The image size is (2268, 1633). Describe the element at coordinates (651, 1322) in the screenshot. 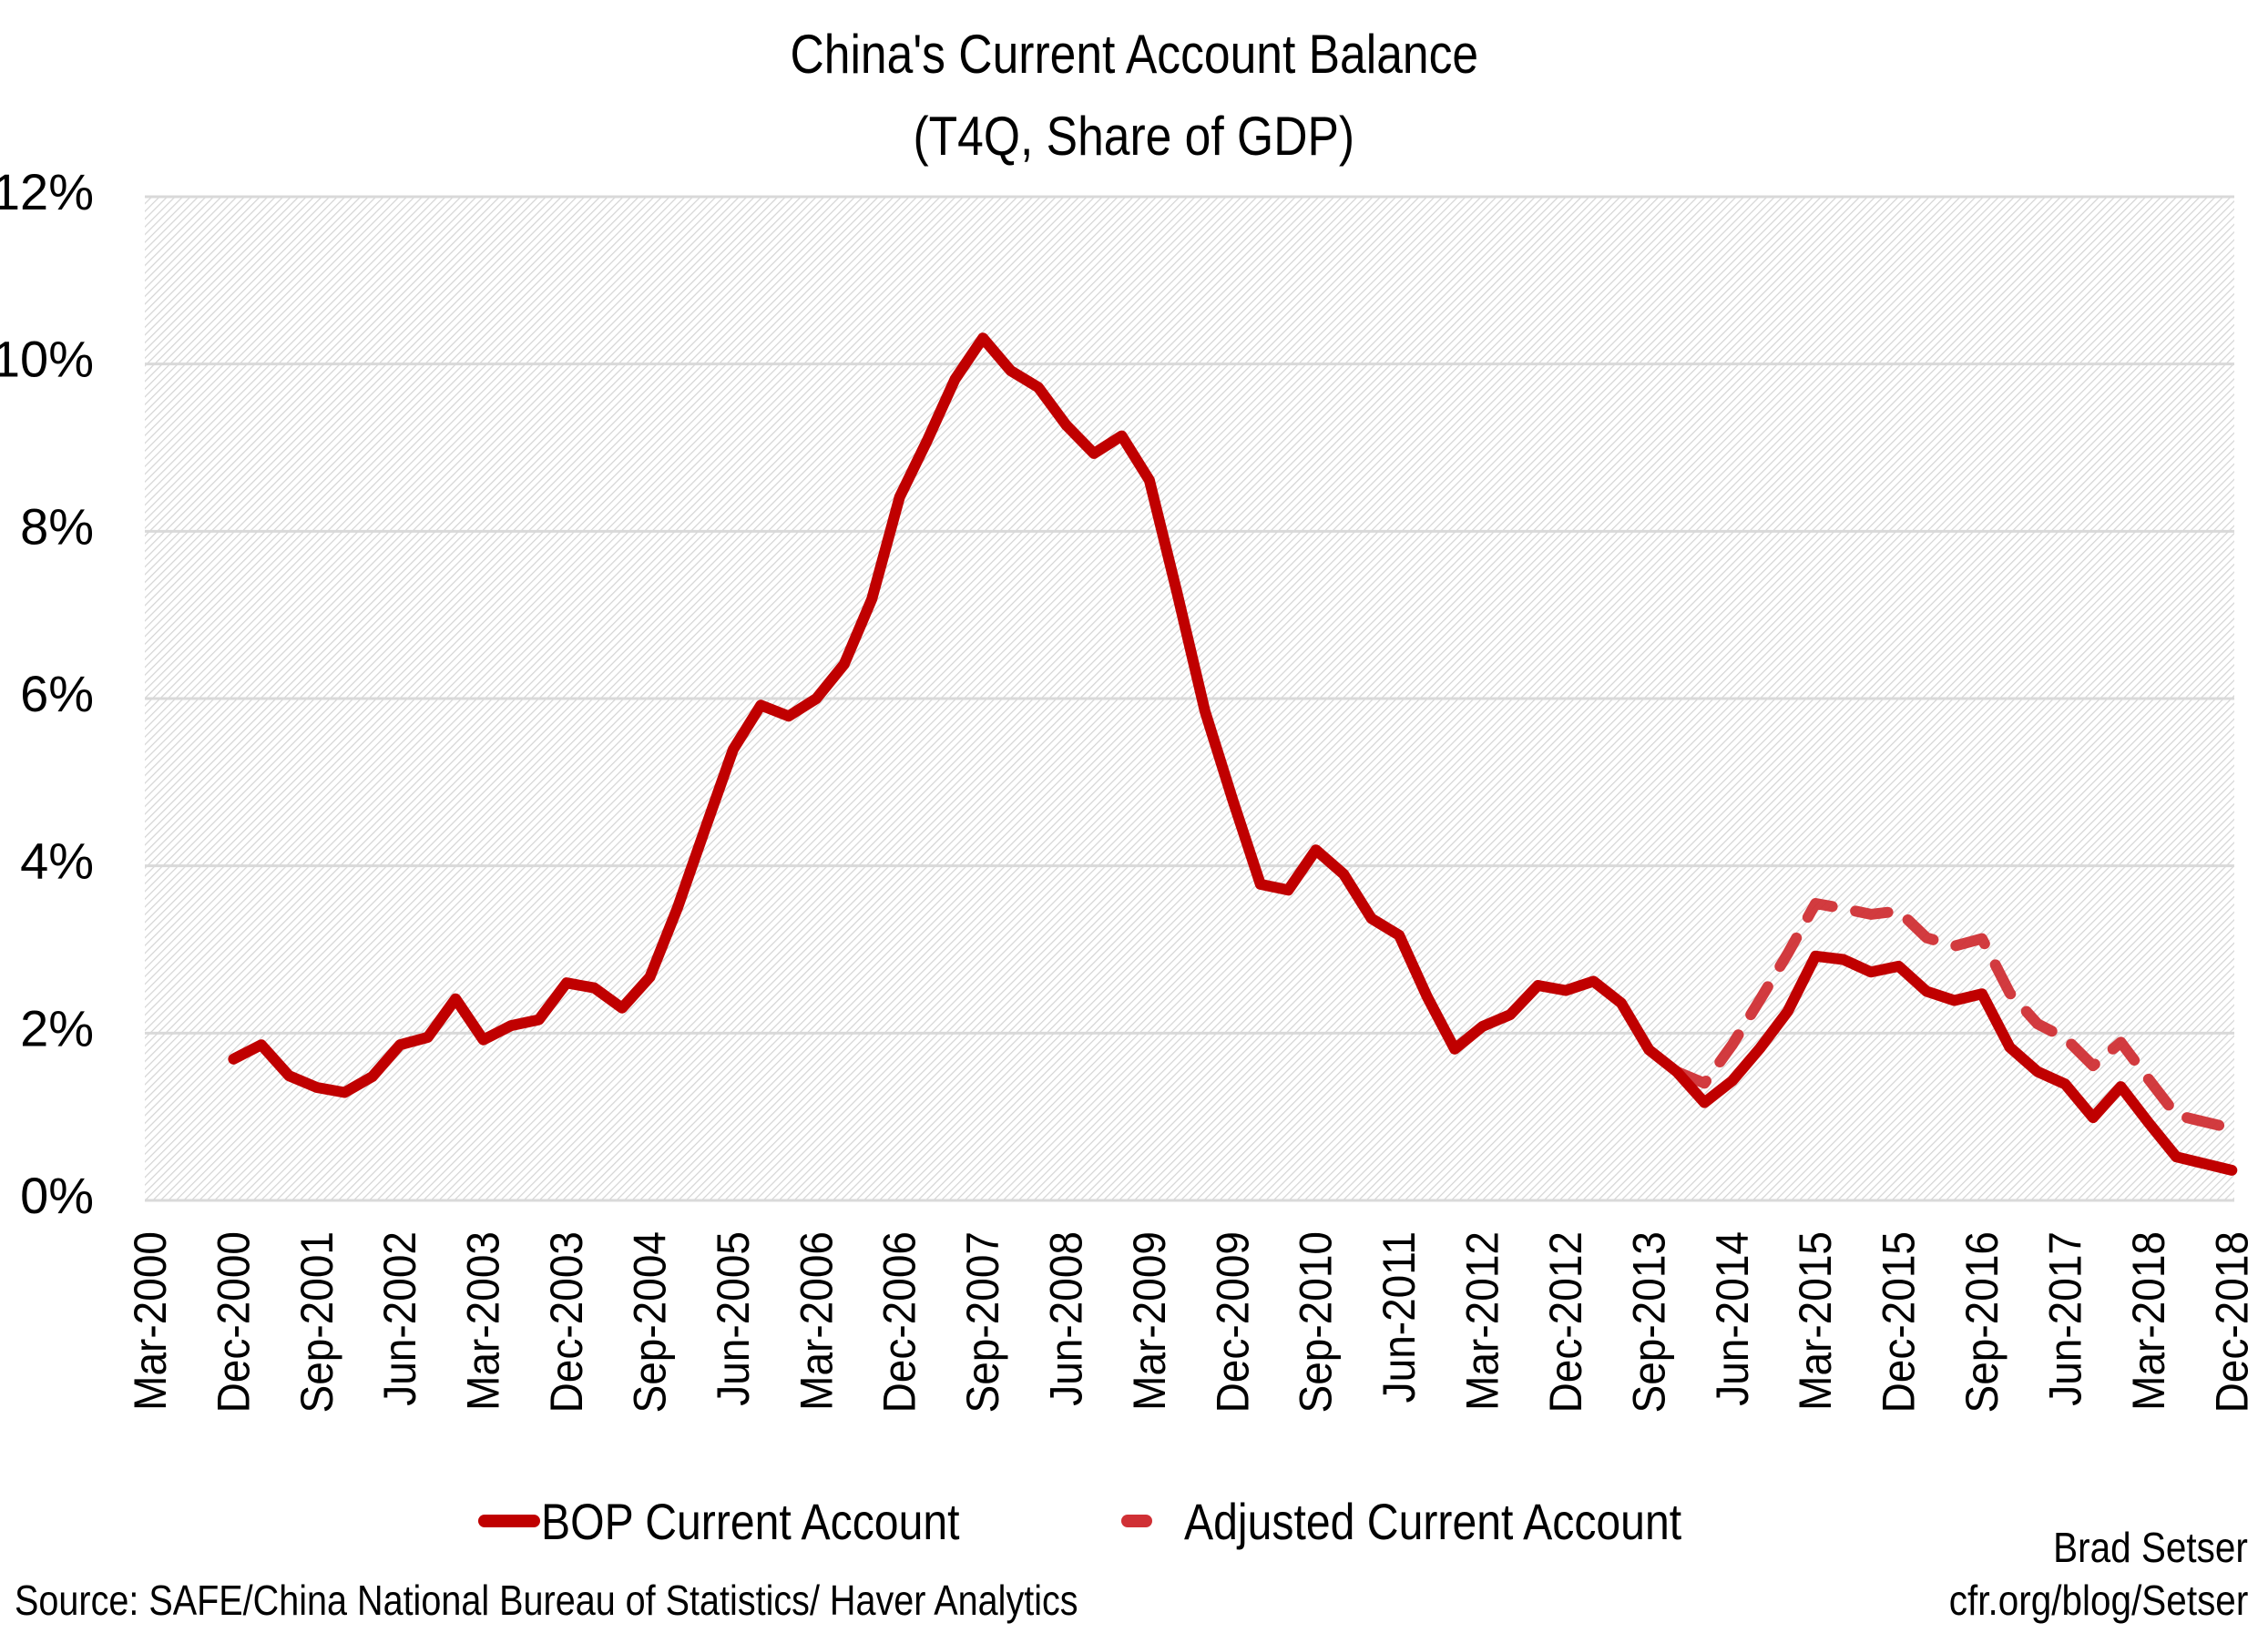

I see `x-tick-label: Sep-2004` at that location.